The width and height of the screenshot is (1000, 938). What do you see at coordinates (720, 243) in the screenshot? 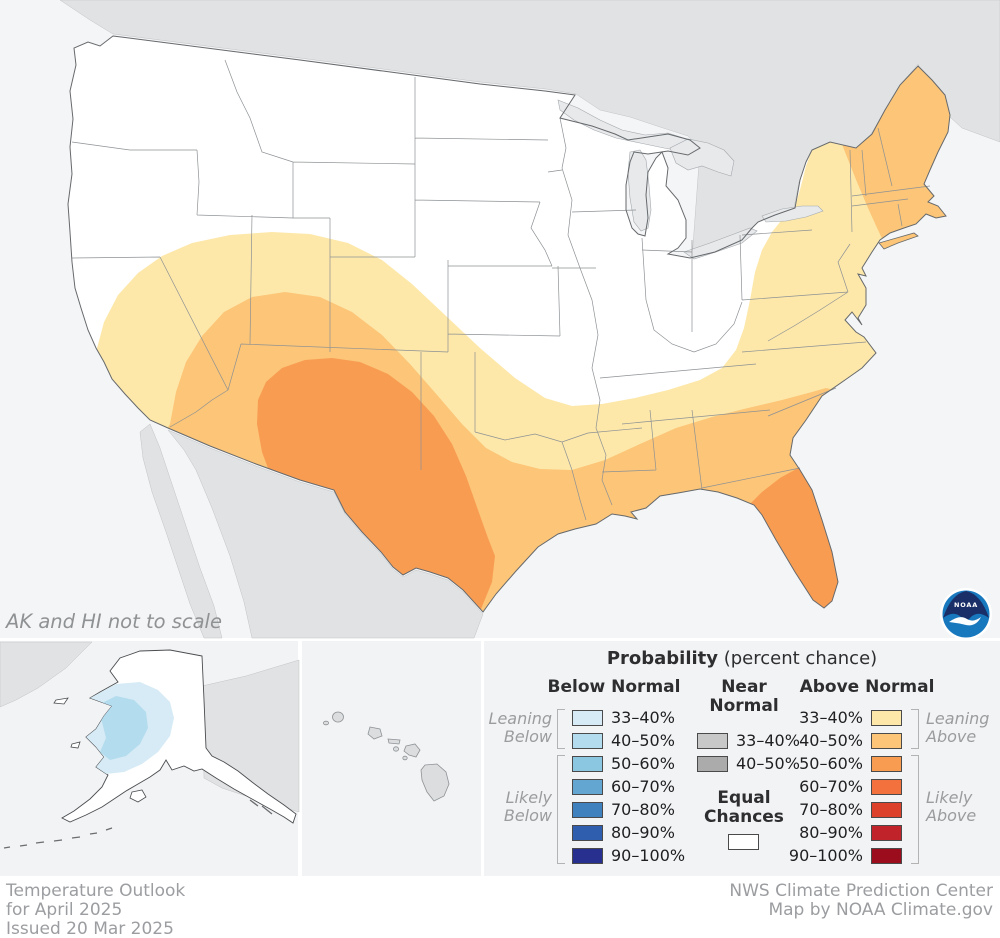
I see `lake-erie` at bounding box center [720, 243].